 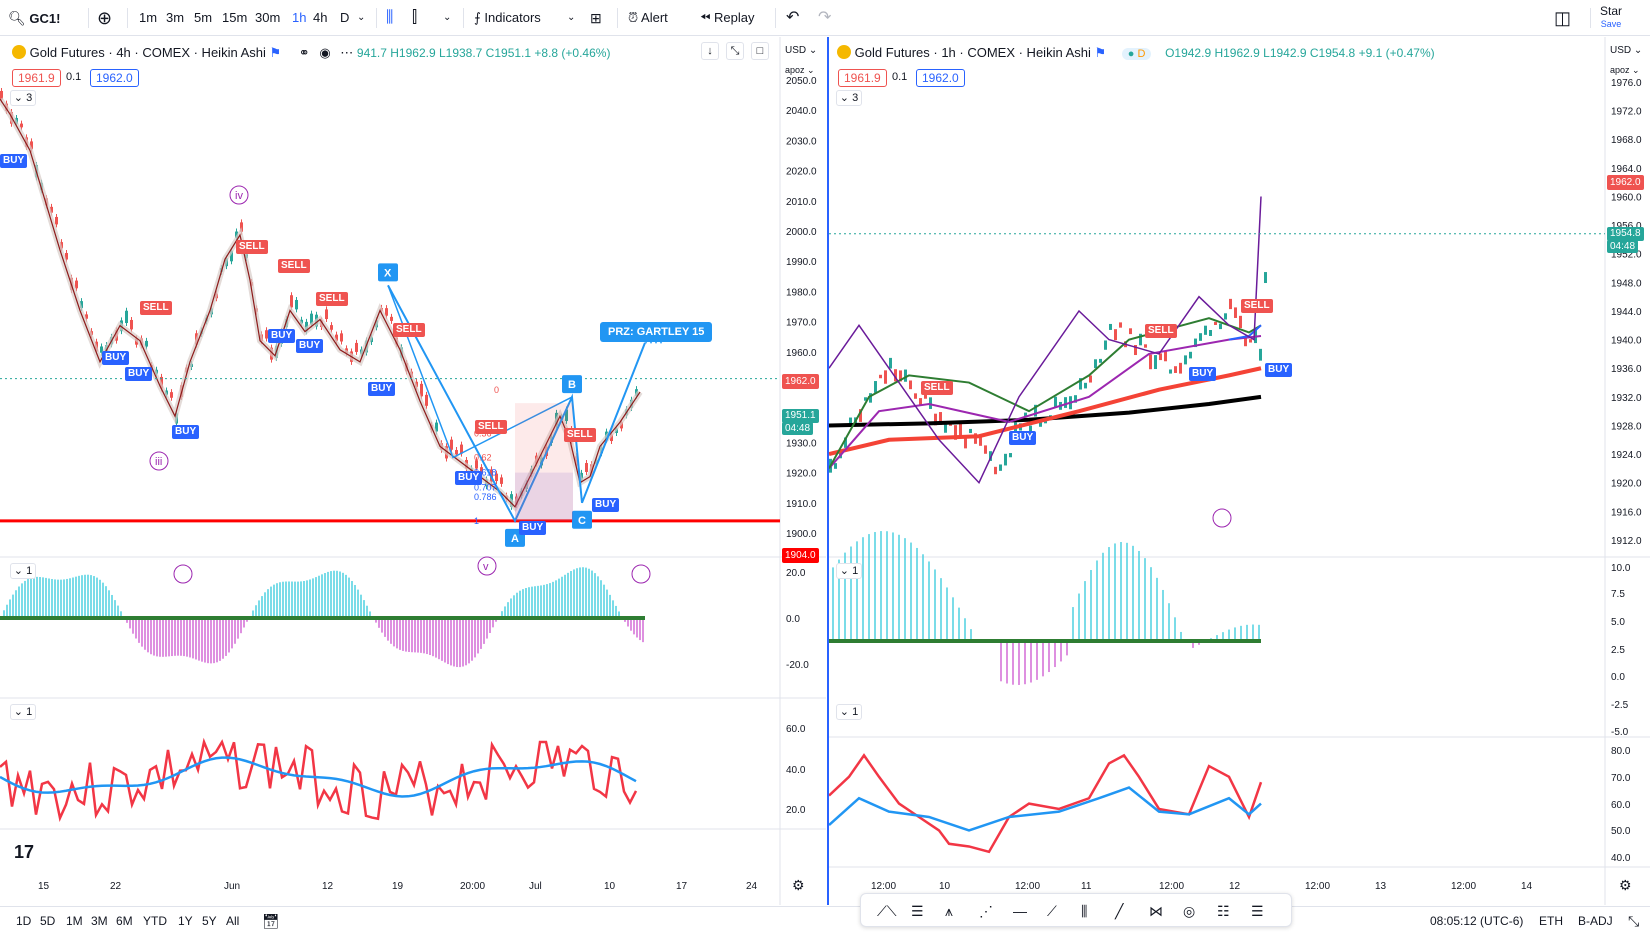 I want to click on symbol-search: 🔍︎ GC1!, so click(x=34, y=18).